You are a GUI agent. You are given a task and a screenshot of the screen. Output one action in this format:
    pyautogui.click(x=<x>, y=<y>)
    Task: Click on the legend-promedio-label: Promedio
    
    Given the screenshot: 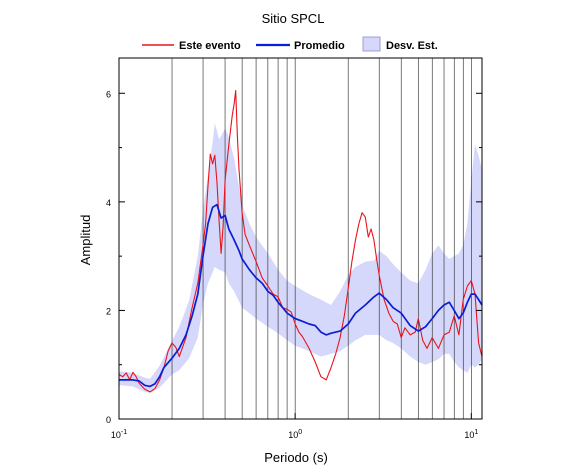 What is the action you would take?
    pyautogui.click(x=319, y=46)
    